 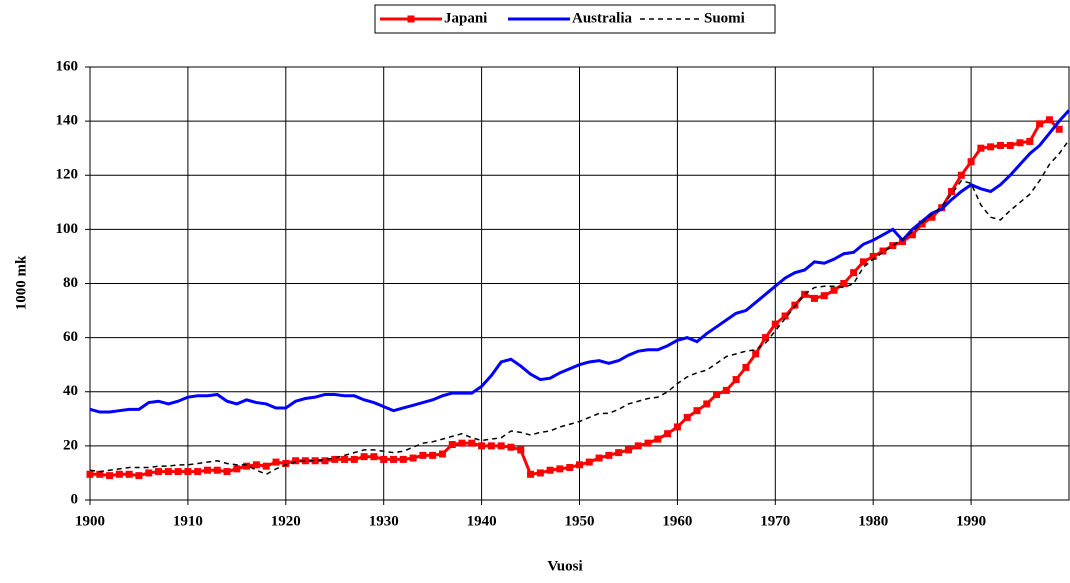 I want to click on y-tick-label: 60, so click(x=70, y=337).